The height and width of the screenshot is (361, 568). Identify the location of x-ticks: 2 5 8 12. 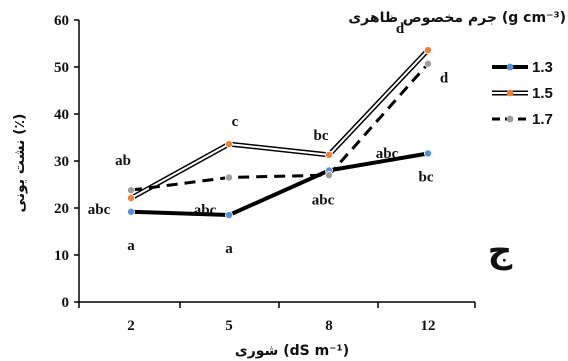
(277, 318).